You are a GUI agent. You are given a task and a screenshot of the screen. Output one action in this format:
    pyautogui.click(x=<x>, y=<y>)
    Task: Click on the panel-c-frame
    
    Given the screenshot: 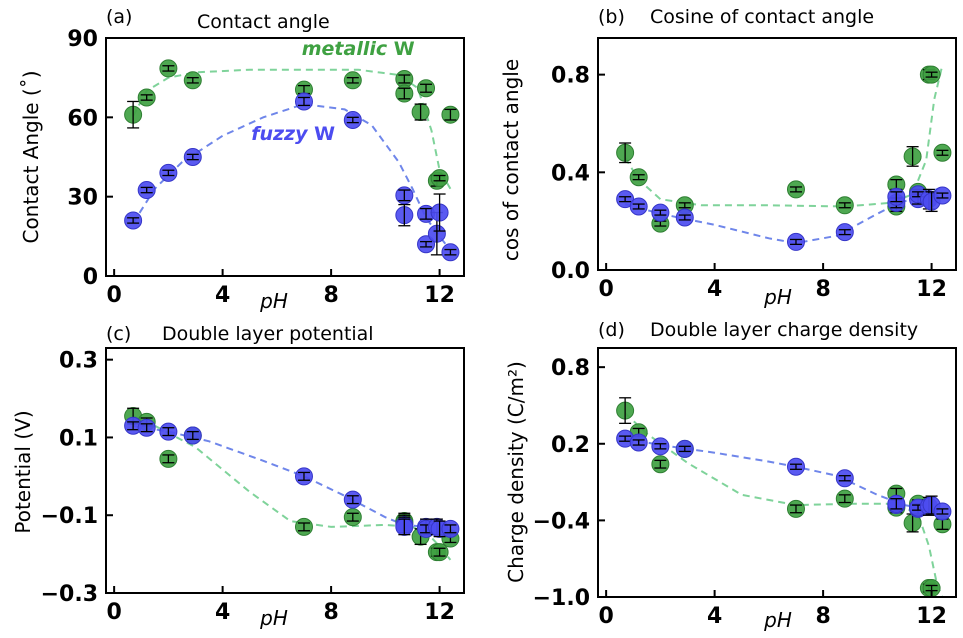 What is the action you would take?
    pyautogui.click(x=285, y=470)
    